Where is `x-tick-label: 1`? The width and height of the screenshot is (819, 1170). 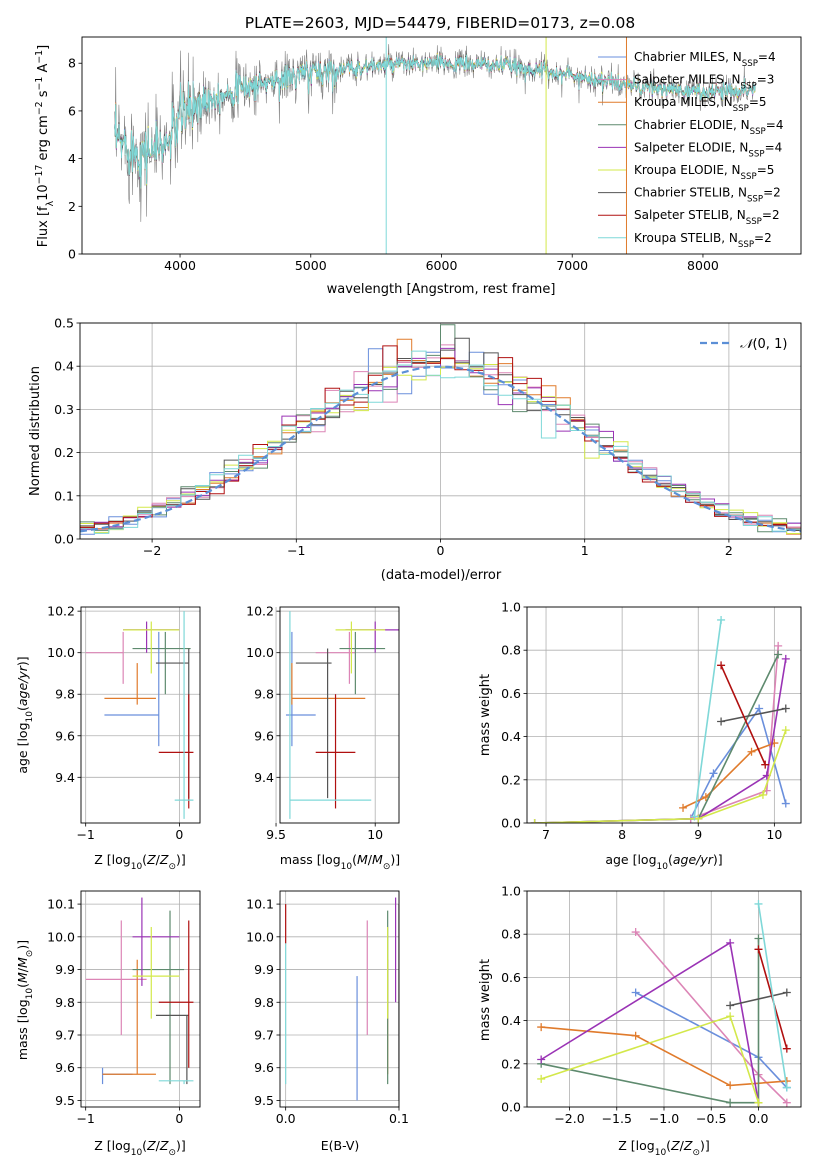 x-tick-label: 1 is located at coordinates (585, 550).